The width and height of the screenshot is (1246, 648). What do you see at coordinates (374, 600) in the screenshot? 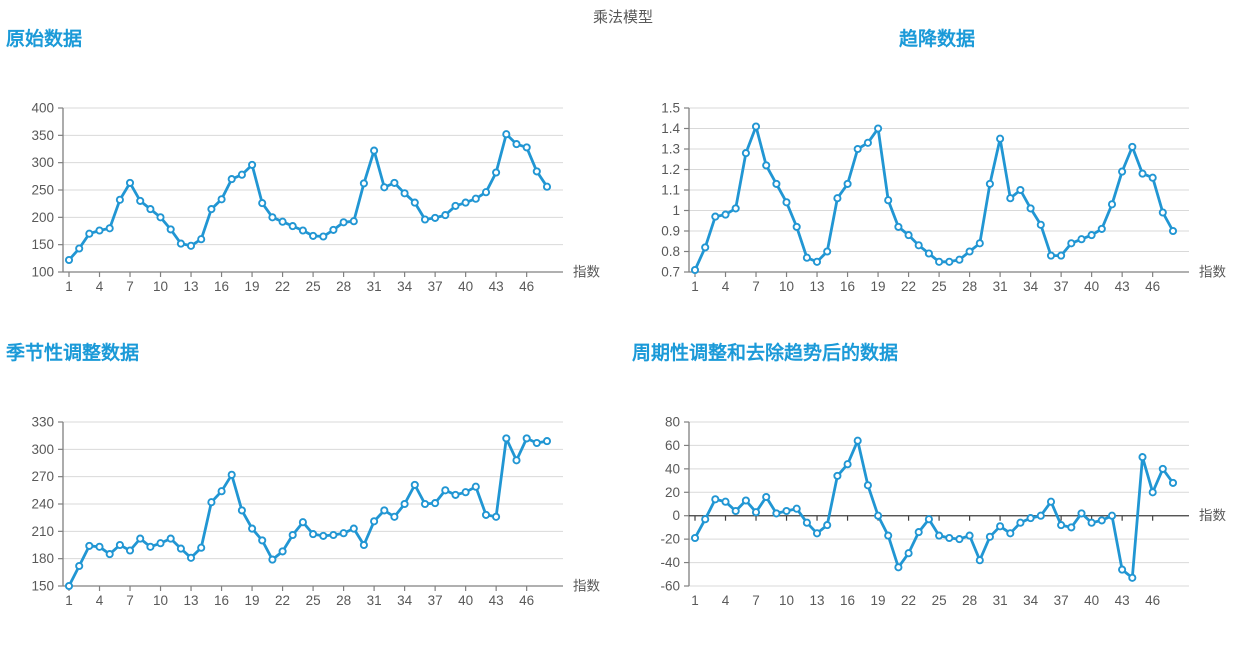
I see `x-tick-label: 31` at bounding box center [374, 600].